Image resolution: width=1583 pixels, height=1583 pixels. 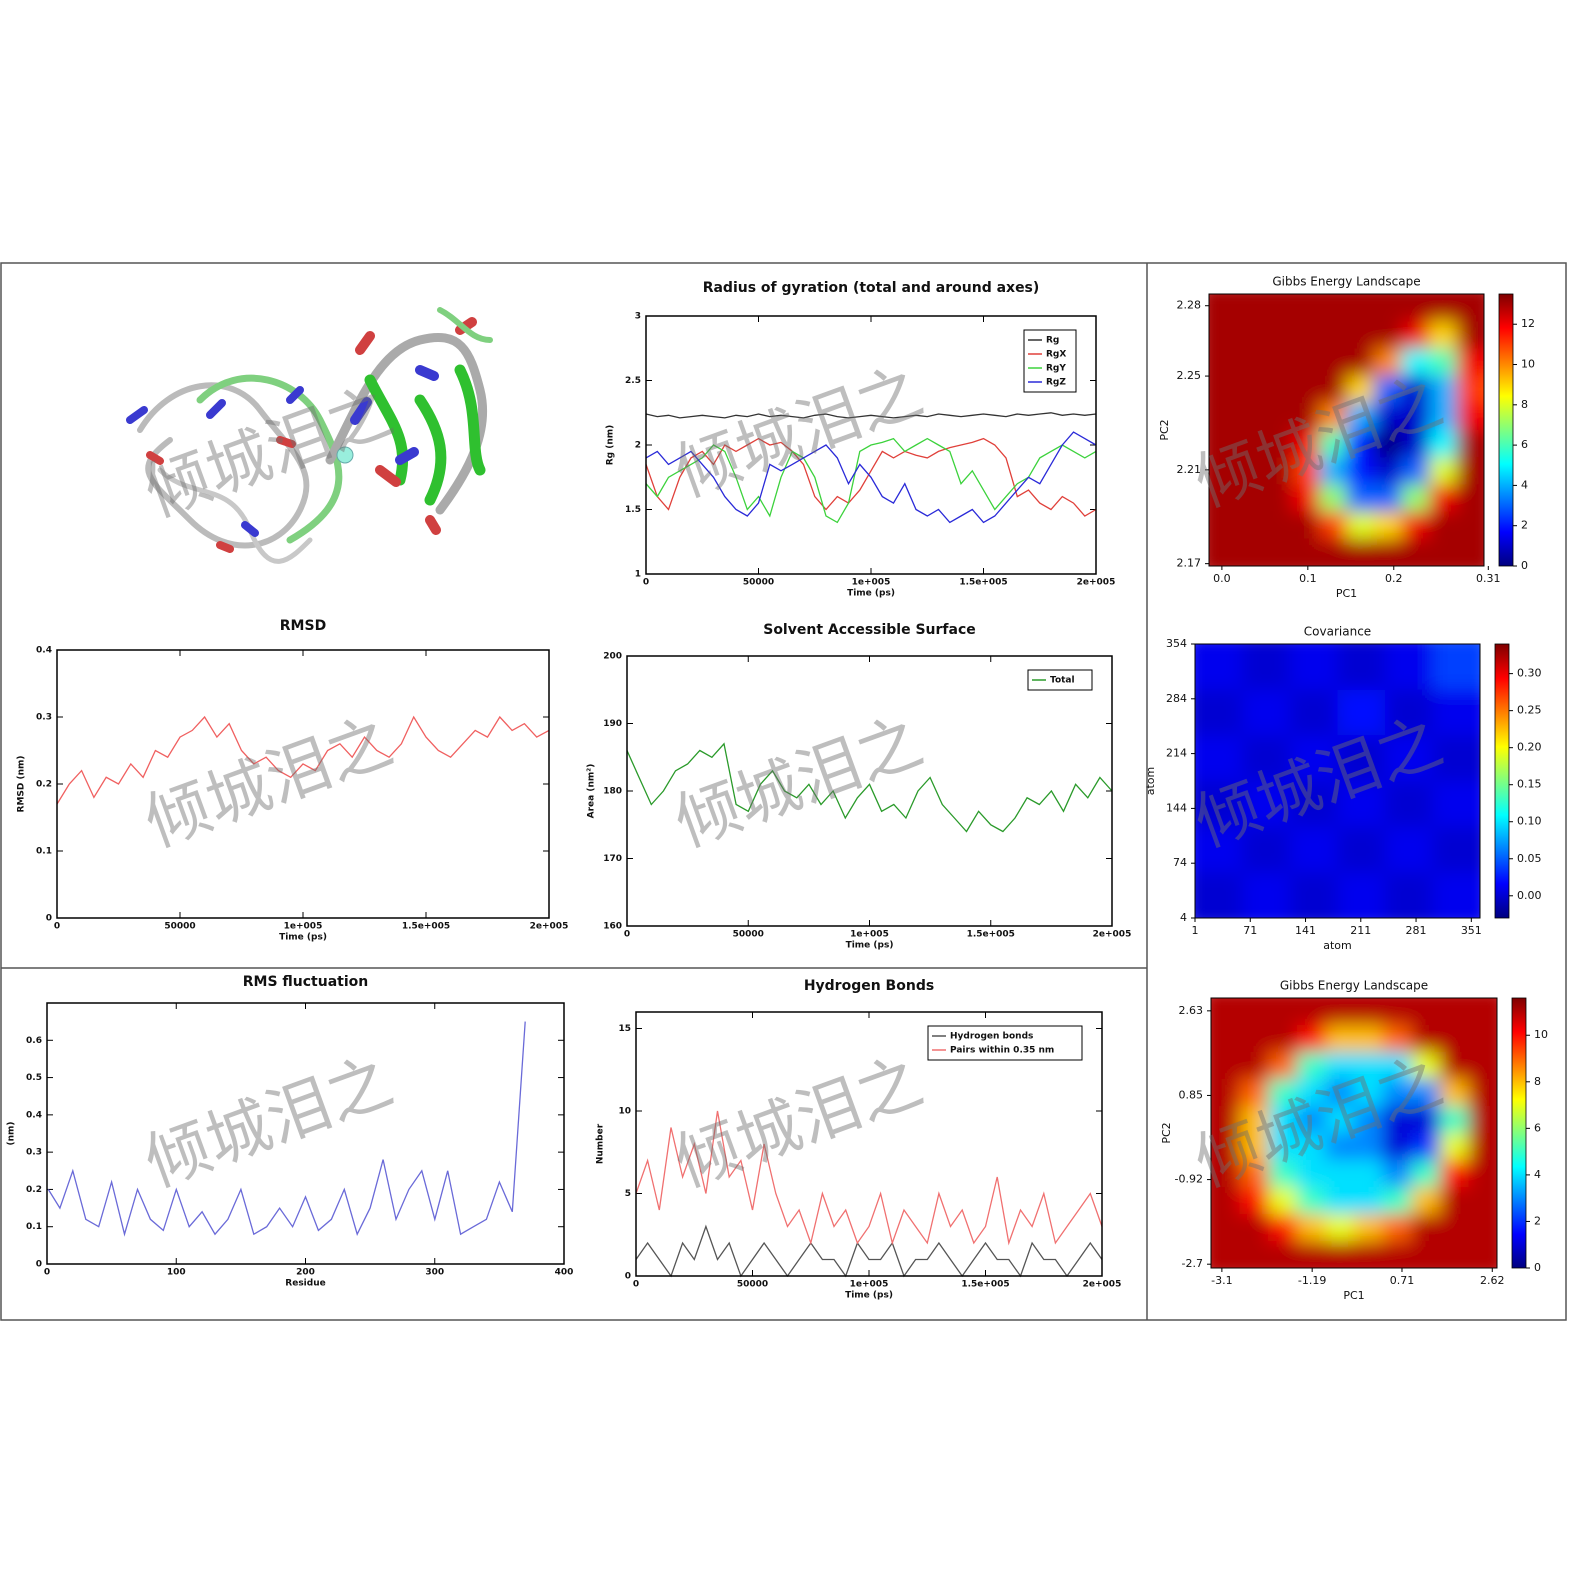 I want to click on x-tick-label: 1e+005, so click(x=303, y=927).